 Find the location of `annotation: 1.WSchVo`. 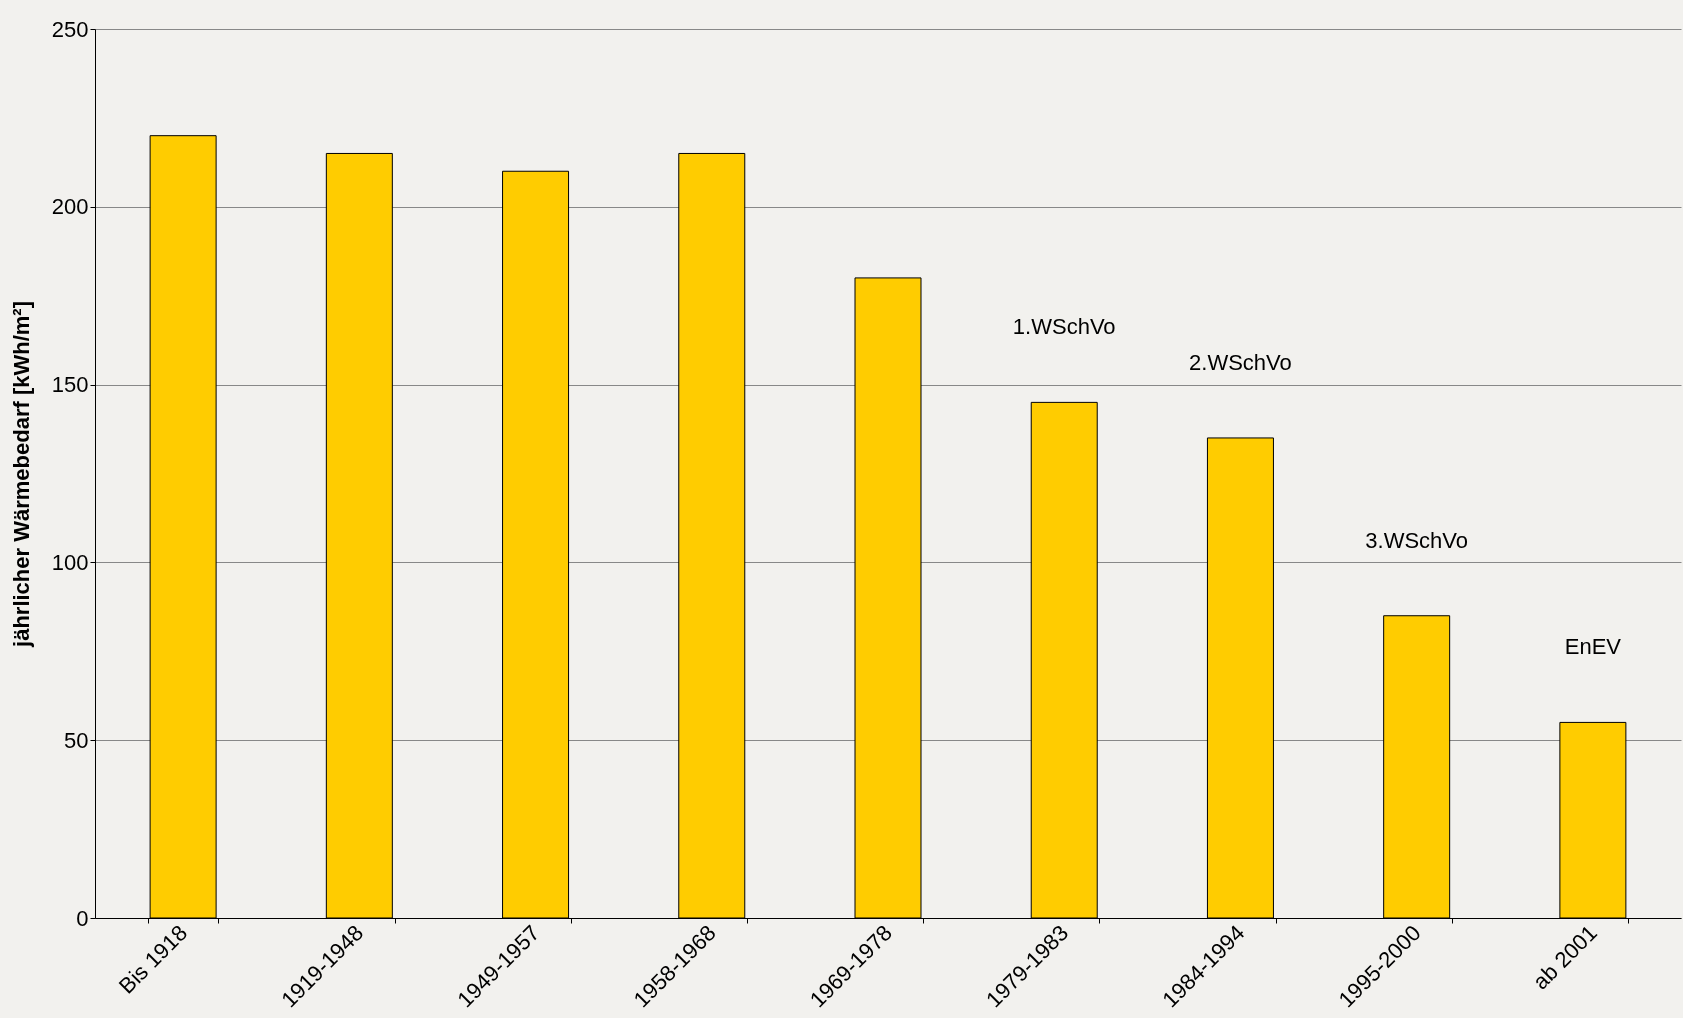

annotation: 1.WSchVo is located at coordinates (1064, 327).